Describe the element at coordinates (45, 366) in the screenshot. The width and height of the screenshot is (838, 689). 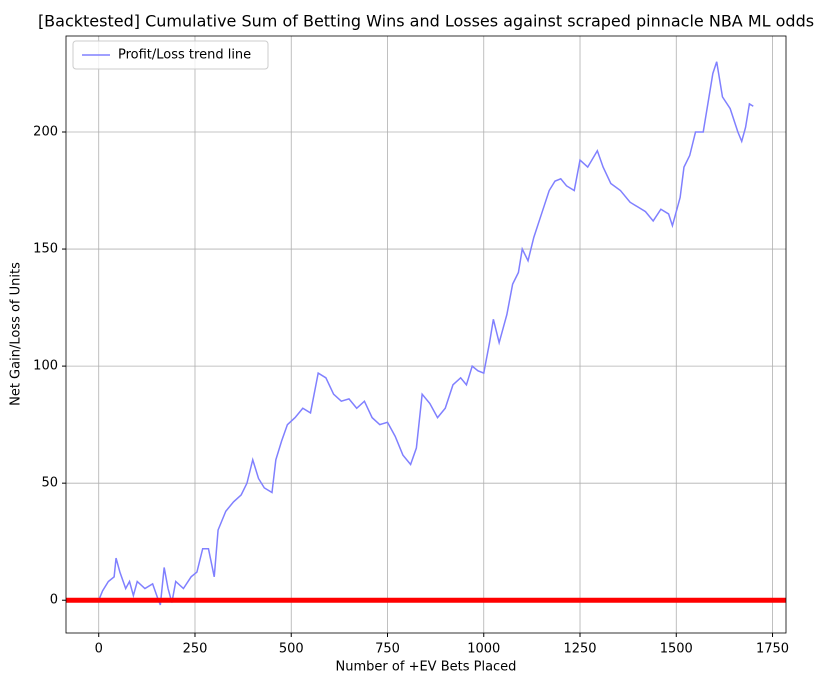
I see `y-tick-label: 100` at that location.